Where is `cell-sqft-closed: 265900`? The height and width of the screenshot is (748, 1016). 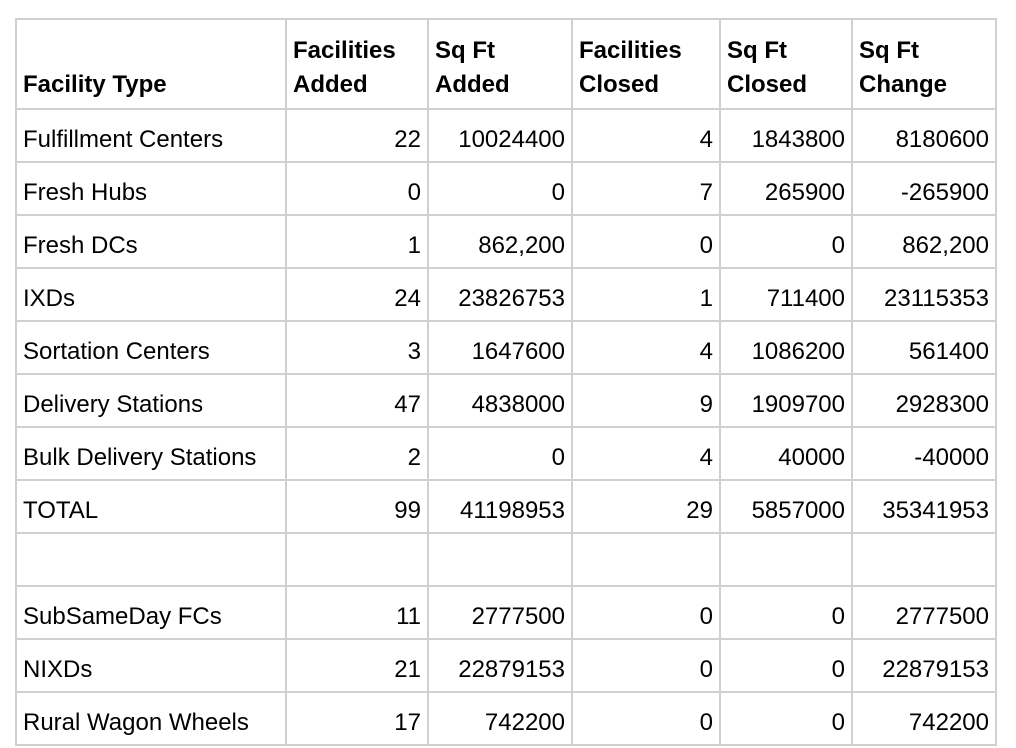 cell-sqft-closed: 265900 is located at coordinates (786, 188).